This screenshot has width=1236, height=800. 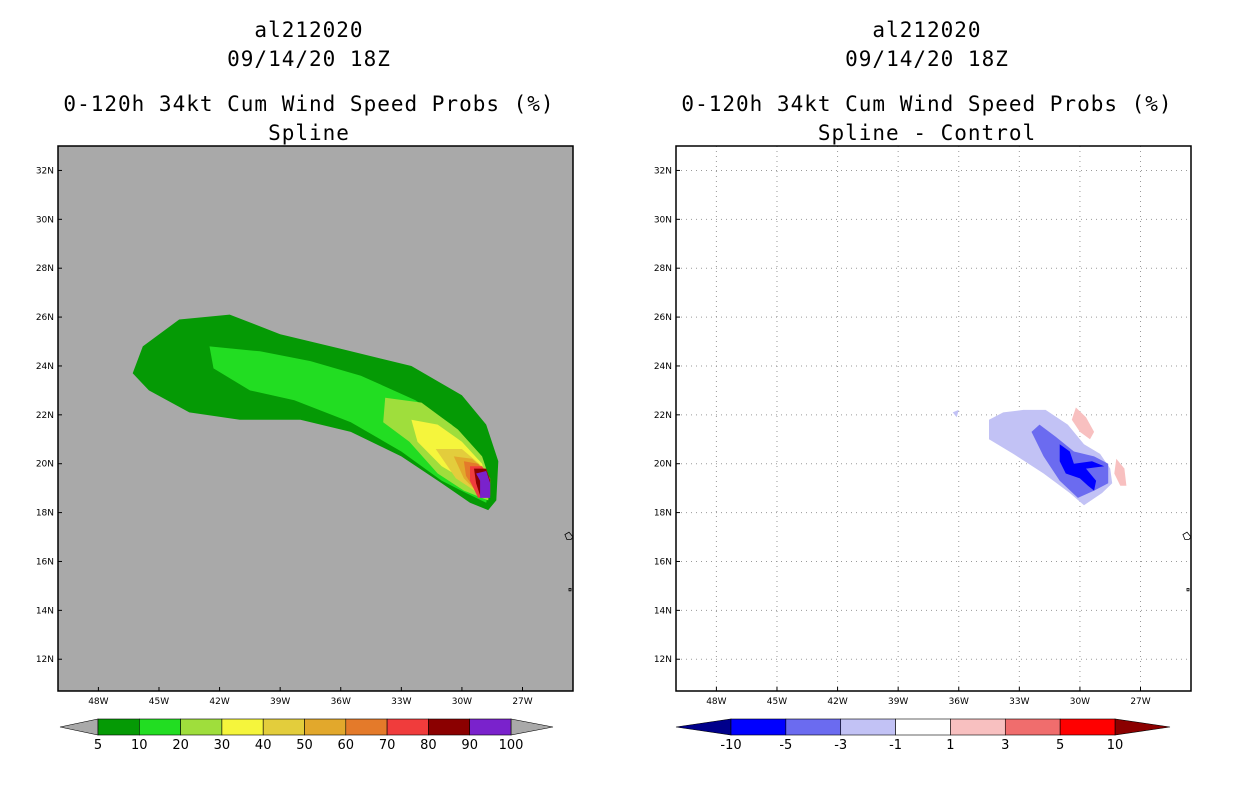 I want to click on colorbar-tick-label: -5, so click(x=785, y=745).